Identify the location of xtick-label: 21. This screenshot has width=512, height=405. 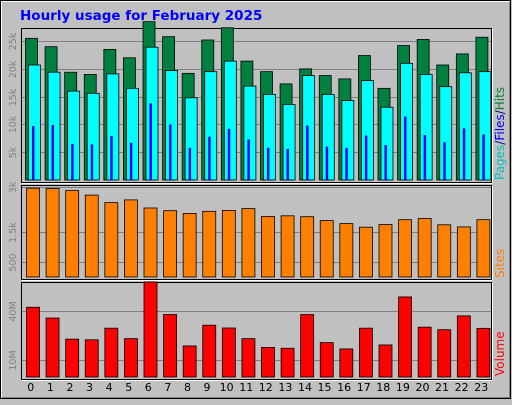
(442, 387).